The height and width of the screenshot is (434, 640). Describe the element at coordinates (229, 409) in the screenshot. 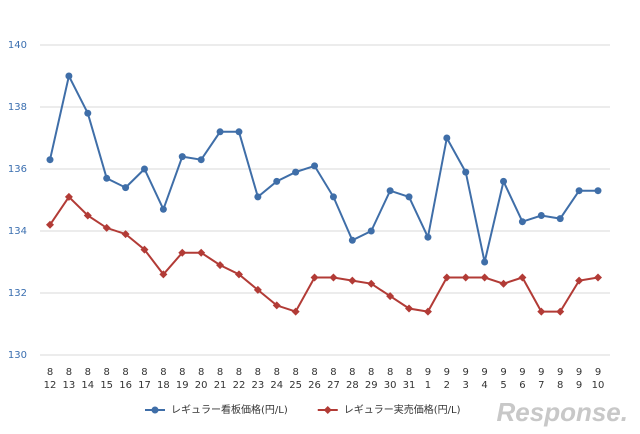

I see `legend-label: レギュラー看板価格(円/L)` at that location.